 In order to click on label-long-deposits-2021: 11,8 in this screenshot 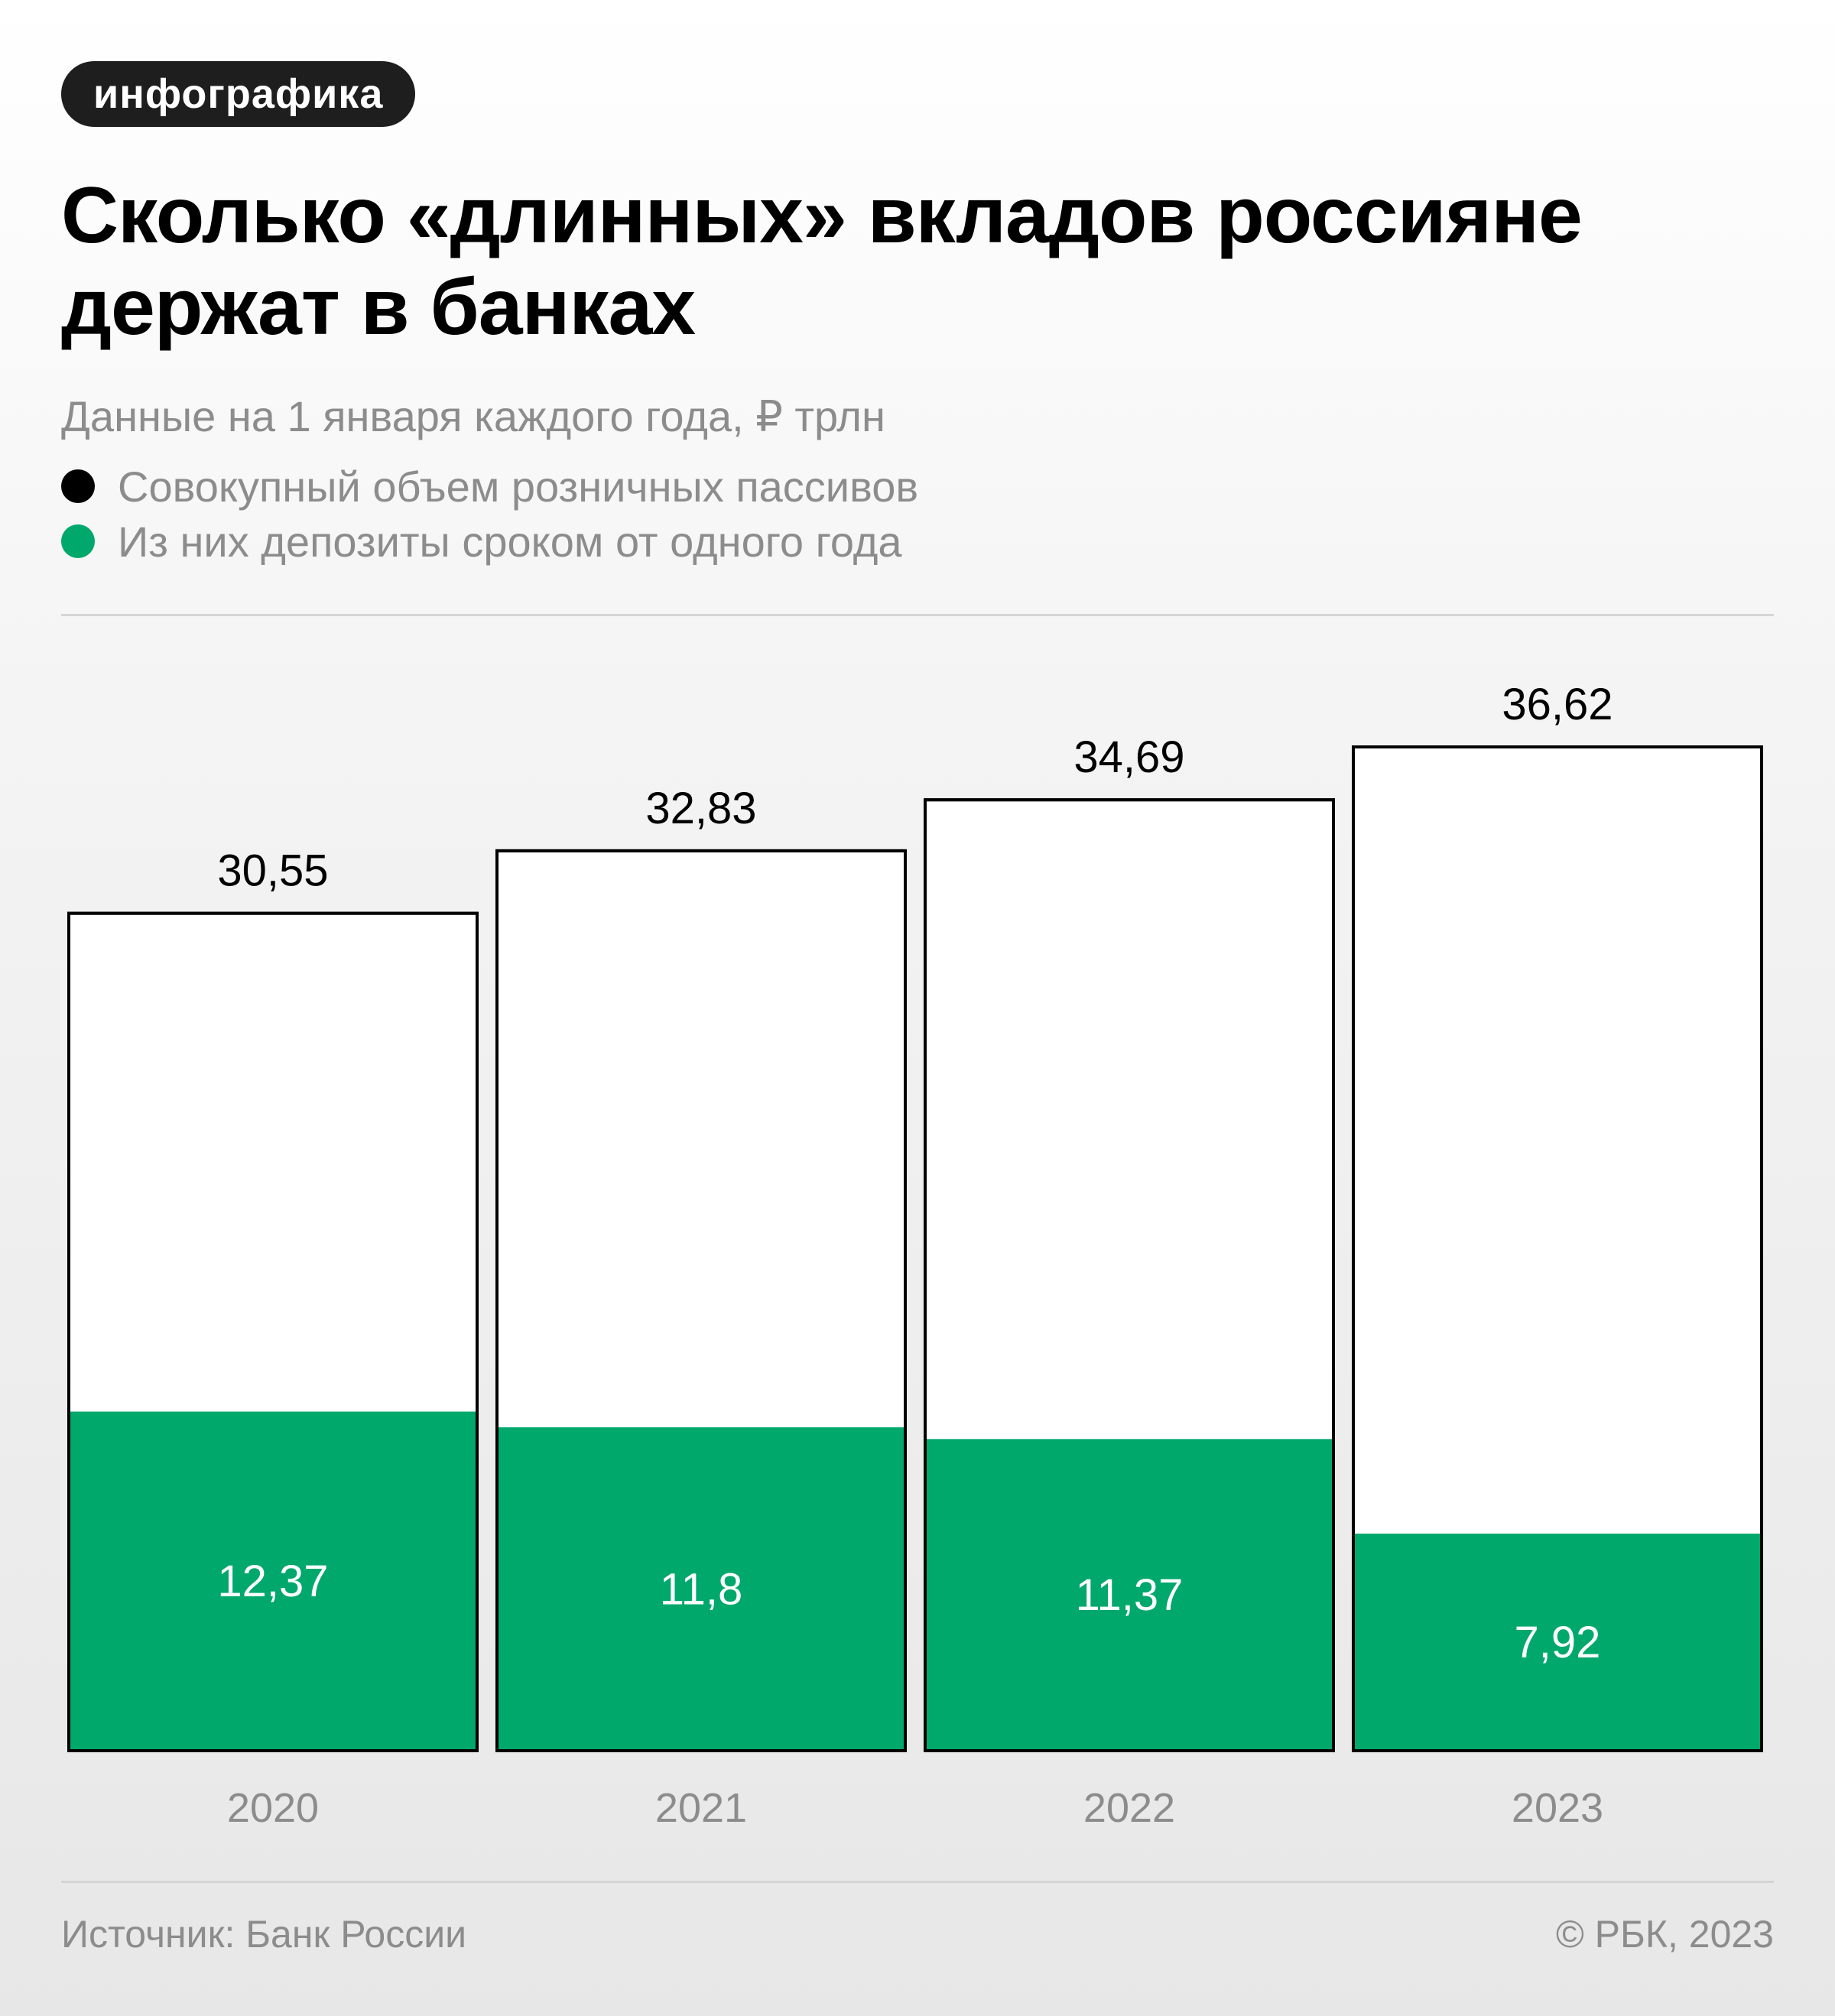, I will do `click(701, 1589)`.